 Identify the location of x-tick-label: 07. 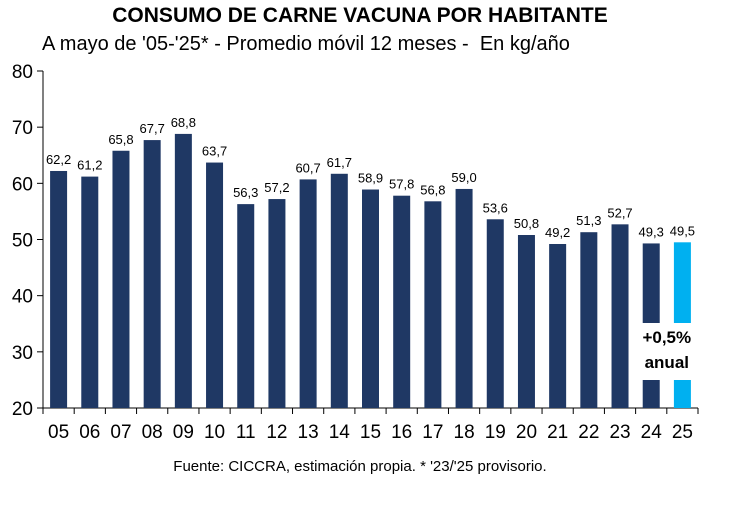
(120, 432).